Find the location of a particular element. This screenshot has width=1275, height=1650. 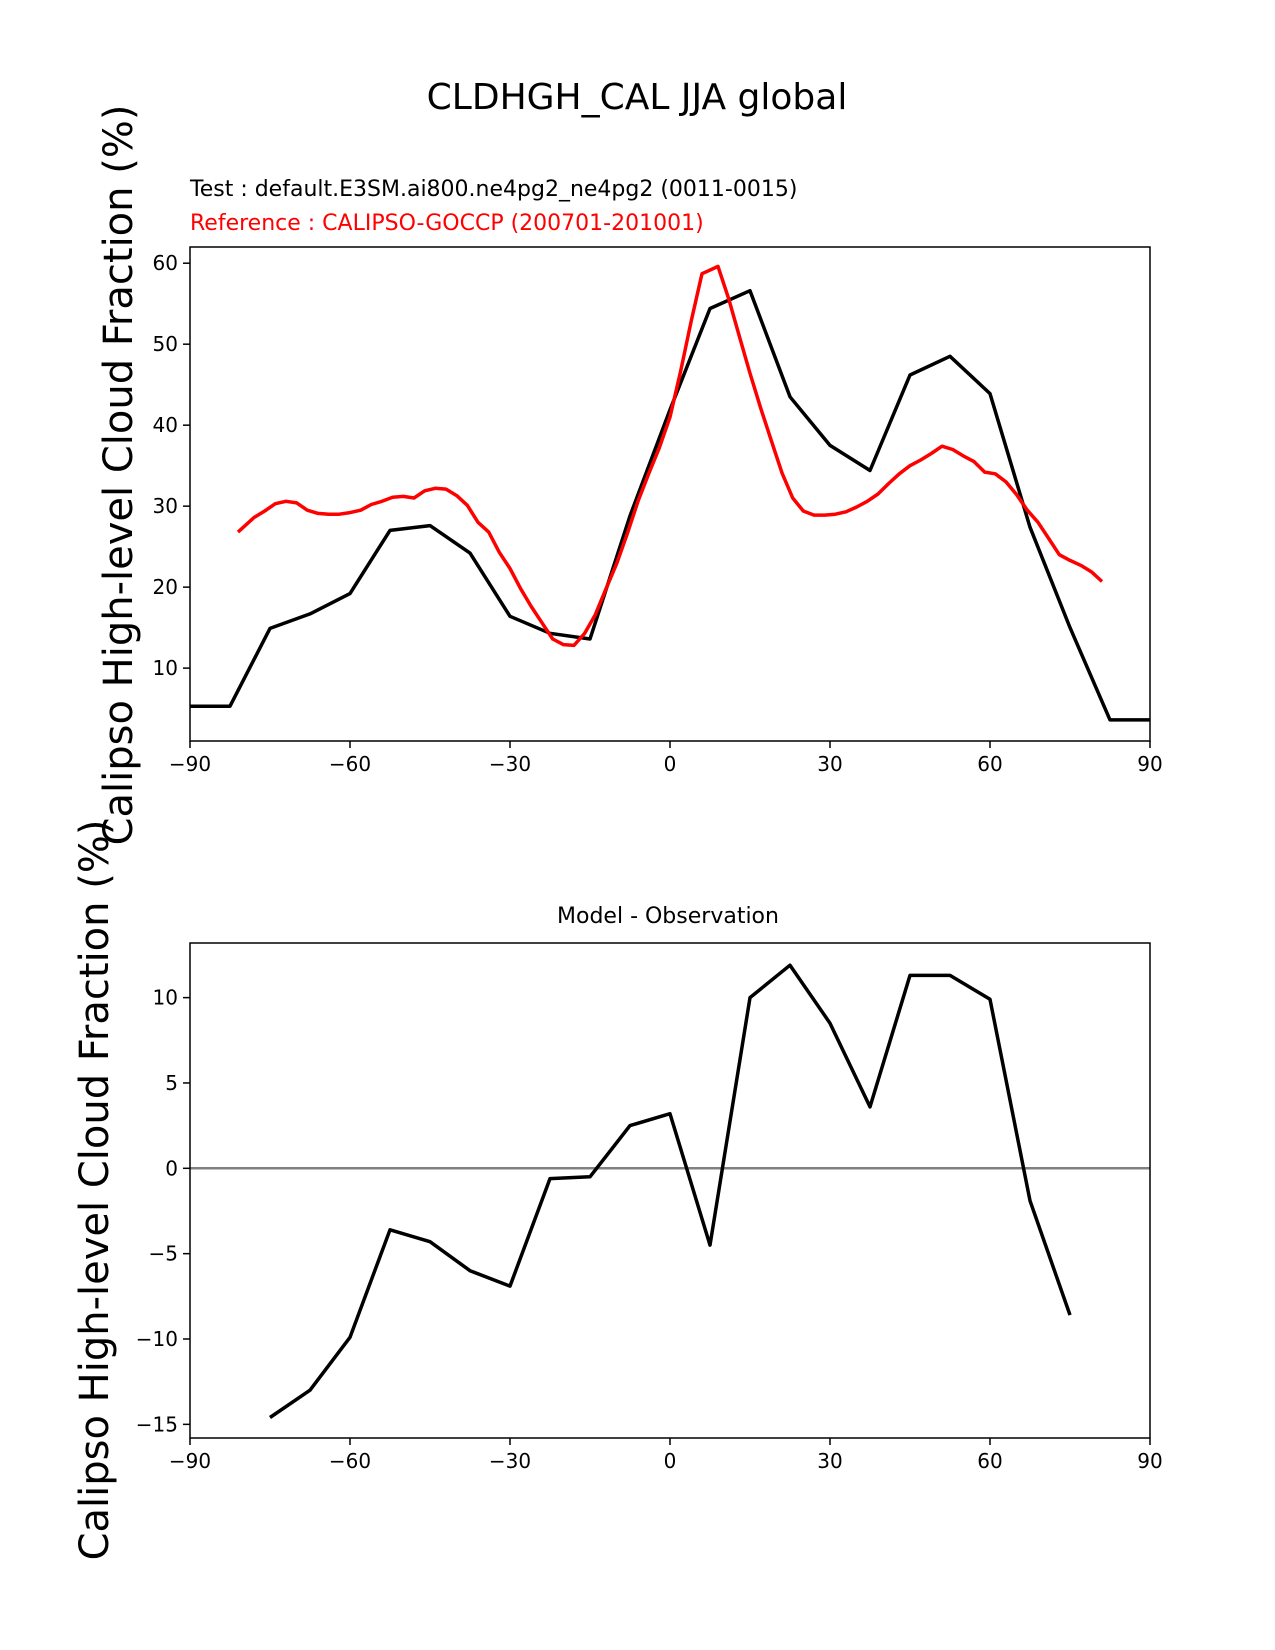

bottom-x-tick-label: −30 is located at coordinates (510, 1461).